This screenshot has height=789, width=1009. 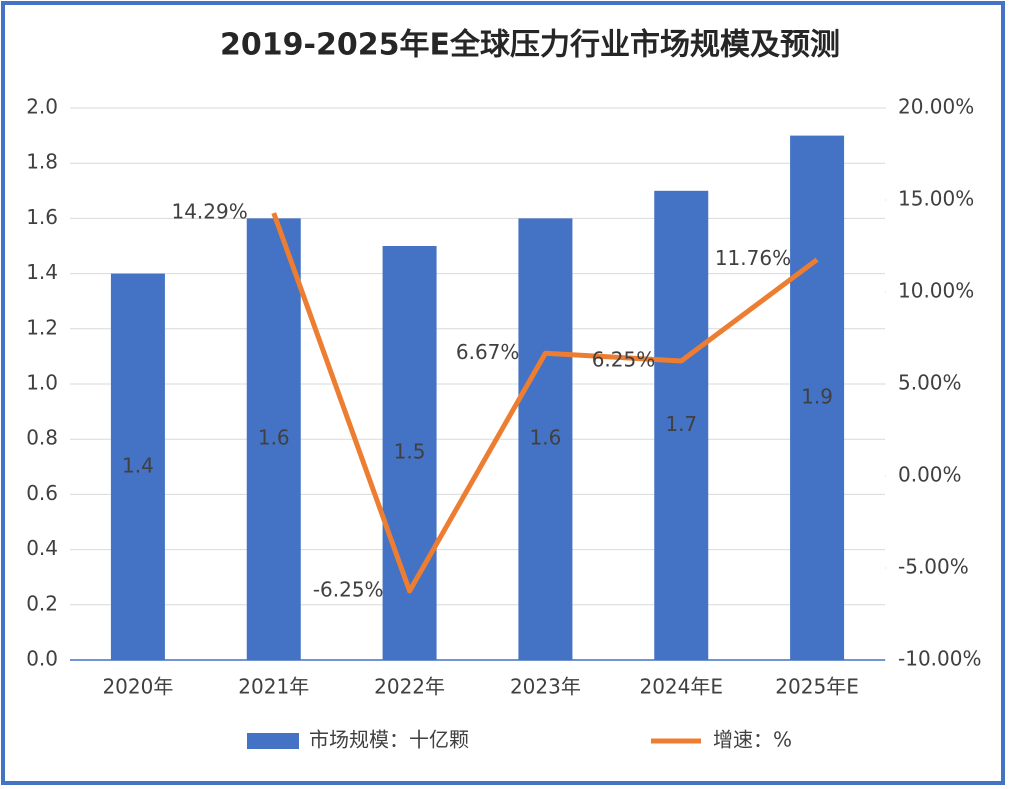 I want to click on x-tick-label: 2023年, so click(x=545, y=687).